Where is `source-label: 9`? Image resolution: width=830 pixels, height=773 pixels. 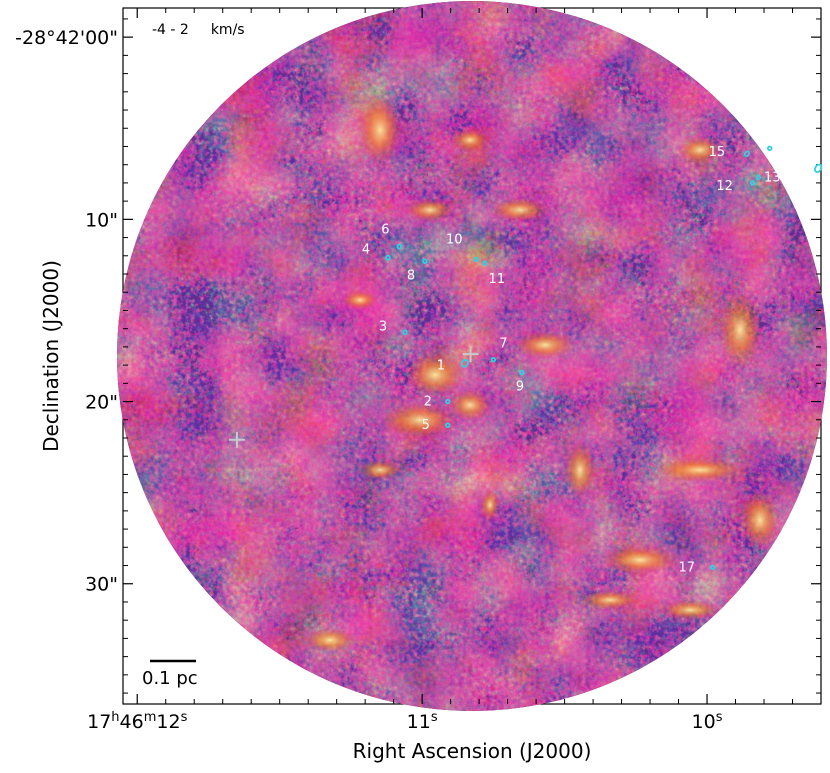
source-label: 9 is located at coordinates (520, 386).